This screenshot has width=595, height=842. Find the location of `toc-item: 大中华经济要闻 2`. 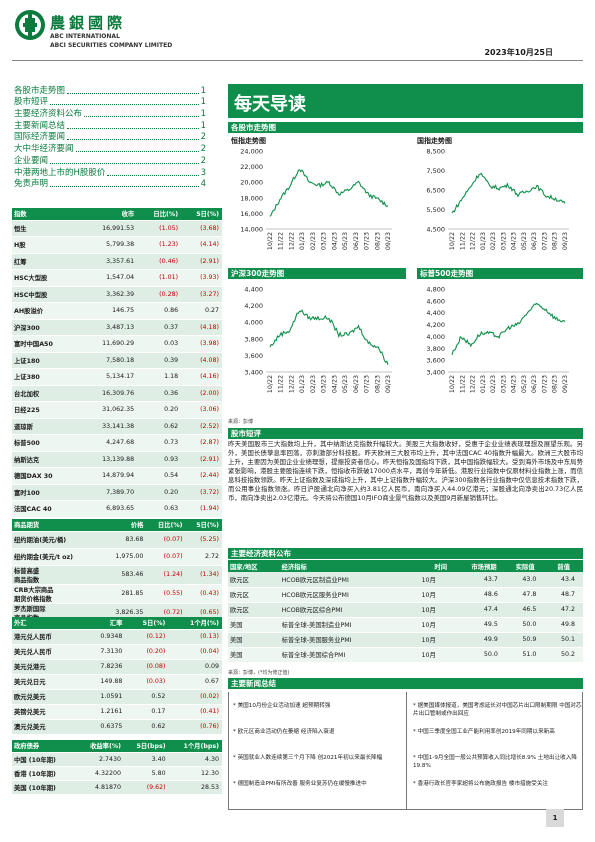

toc-item: 大中华经济要闻 2 is located at coordinates (110, 148).